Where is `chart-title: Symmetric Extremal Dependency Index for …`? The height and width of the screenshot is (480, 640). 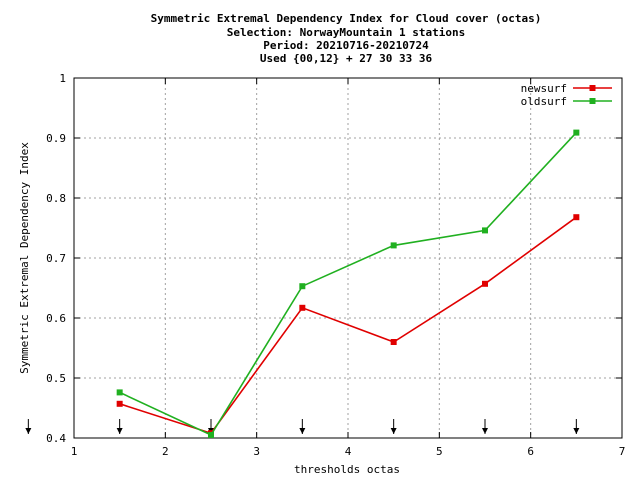 chart-title: Symmetric Extremal Dependency Index for … is located at coordinates (346, 18).